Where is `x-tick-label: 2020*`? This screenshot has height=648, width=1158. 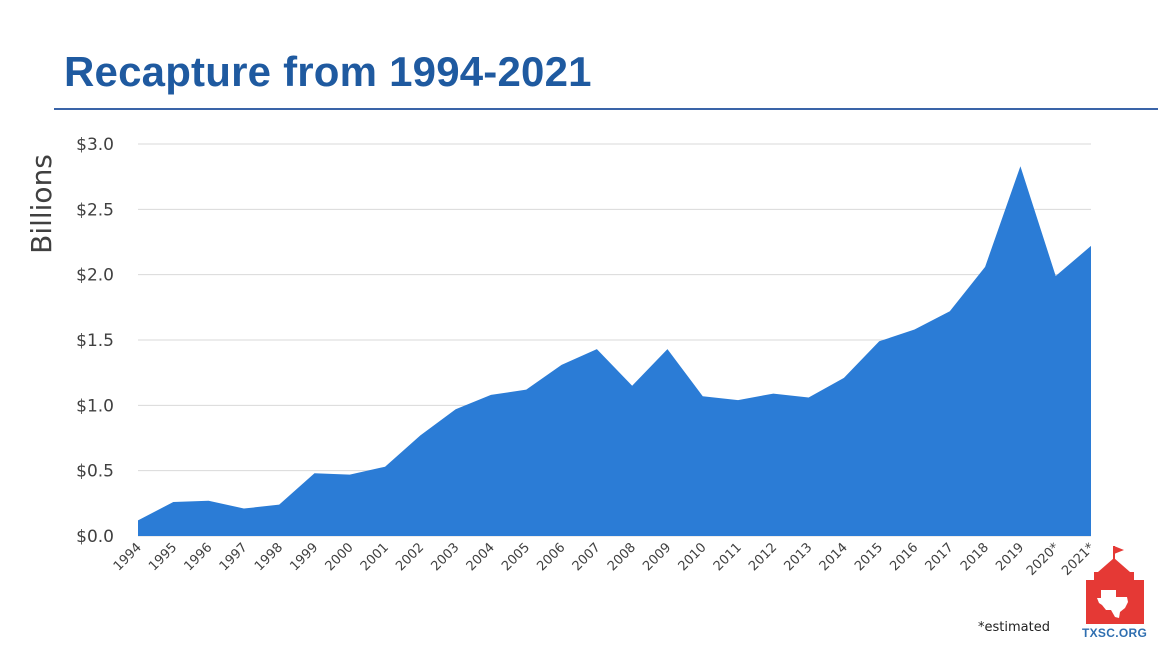
x-tick-label: 2020* is located at coordinates (1043, 559).